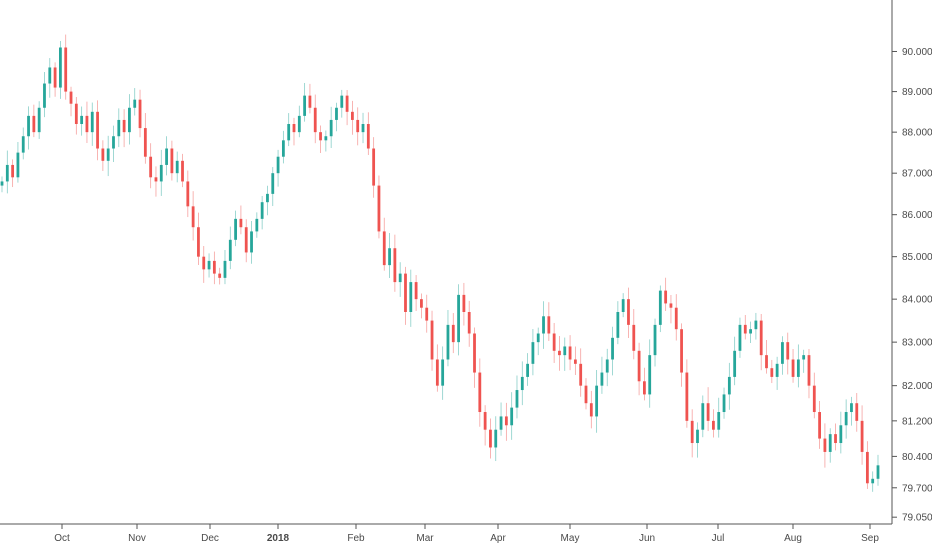  What do you see at coordinates (917, 92) in the screenshot?
I see `y-tick-label: 89.000` at bounding box center [917, 92].